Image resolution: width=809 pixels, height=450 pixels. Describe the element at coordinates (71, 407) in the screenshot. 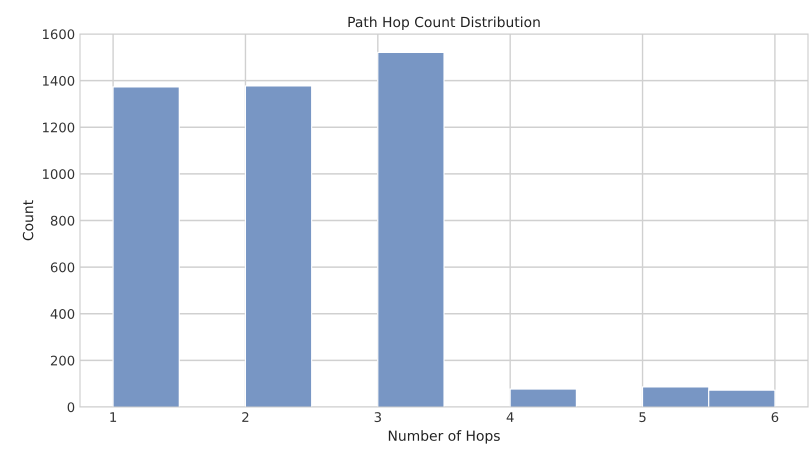

I see `y-tick-label: 0` at that location.